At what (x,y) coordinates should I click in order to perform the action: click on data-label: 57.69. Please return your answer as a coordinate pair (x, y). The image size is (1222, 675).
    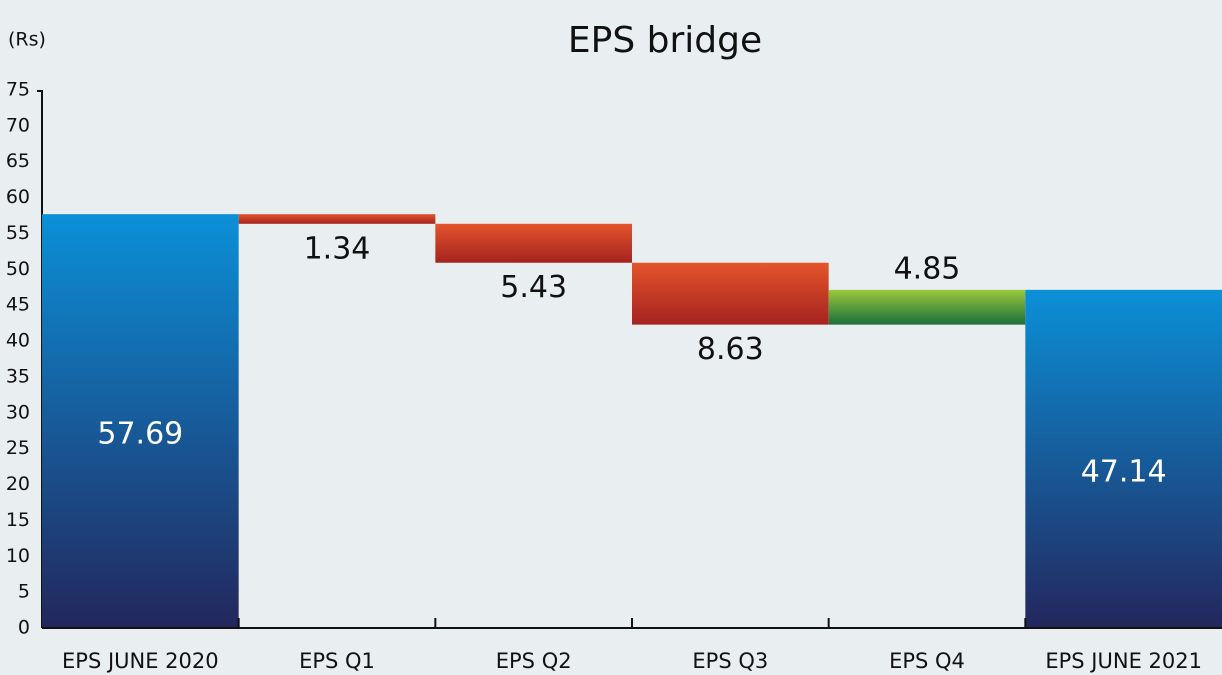
    Looking at the image, I should click on (140, 434).